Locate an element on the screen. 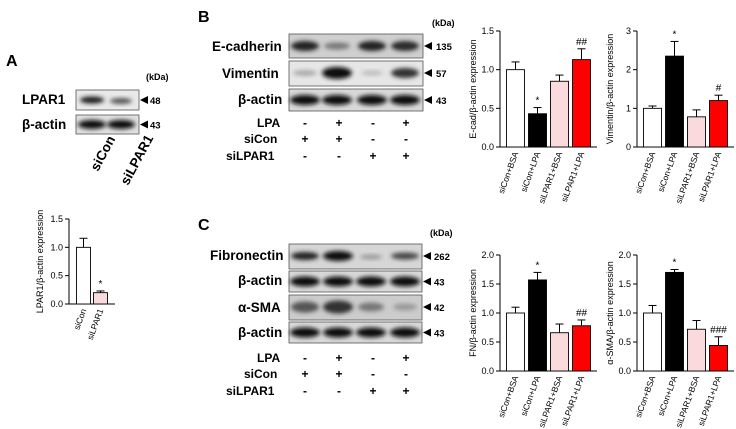  mw-b-vim: 57 is located at coordinates (441, 74).